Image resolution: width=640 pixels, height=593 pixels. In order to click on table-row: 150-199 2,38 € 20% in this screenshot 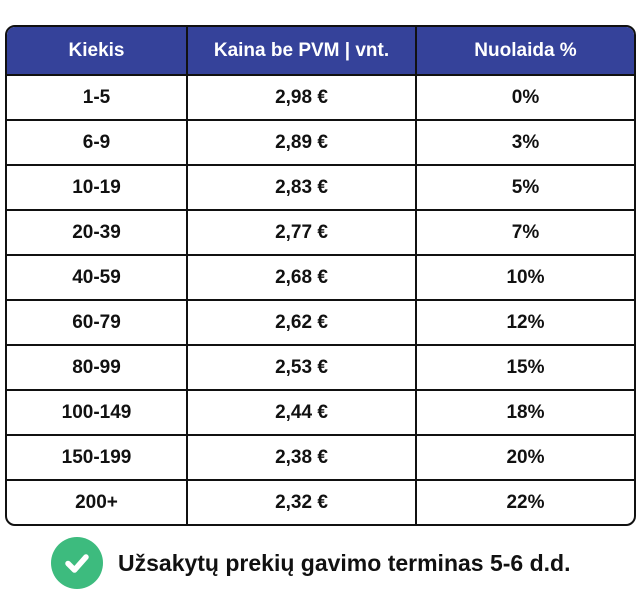, I will do `click(320, 456)`.